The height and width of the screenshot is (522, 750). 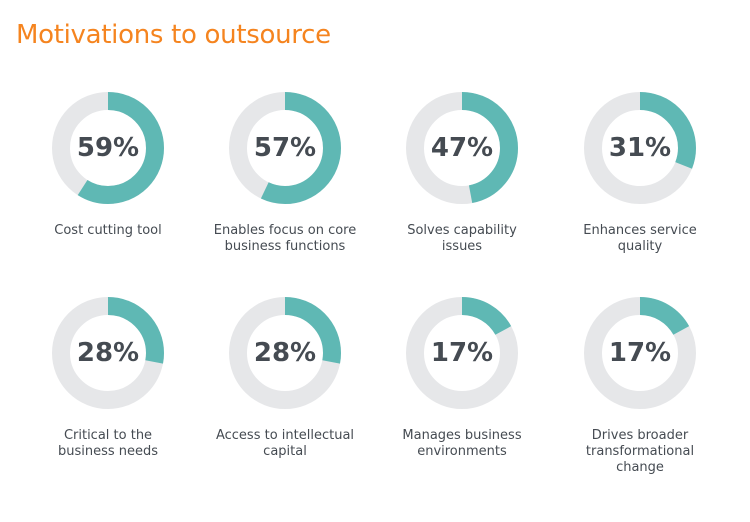 I want to click on donut-label: Access to intellectual capital, so click(x=285, y=443).